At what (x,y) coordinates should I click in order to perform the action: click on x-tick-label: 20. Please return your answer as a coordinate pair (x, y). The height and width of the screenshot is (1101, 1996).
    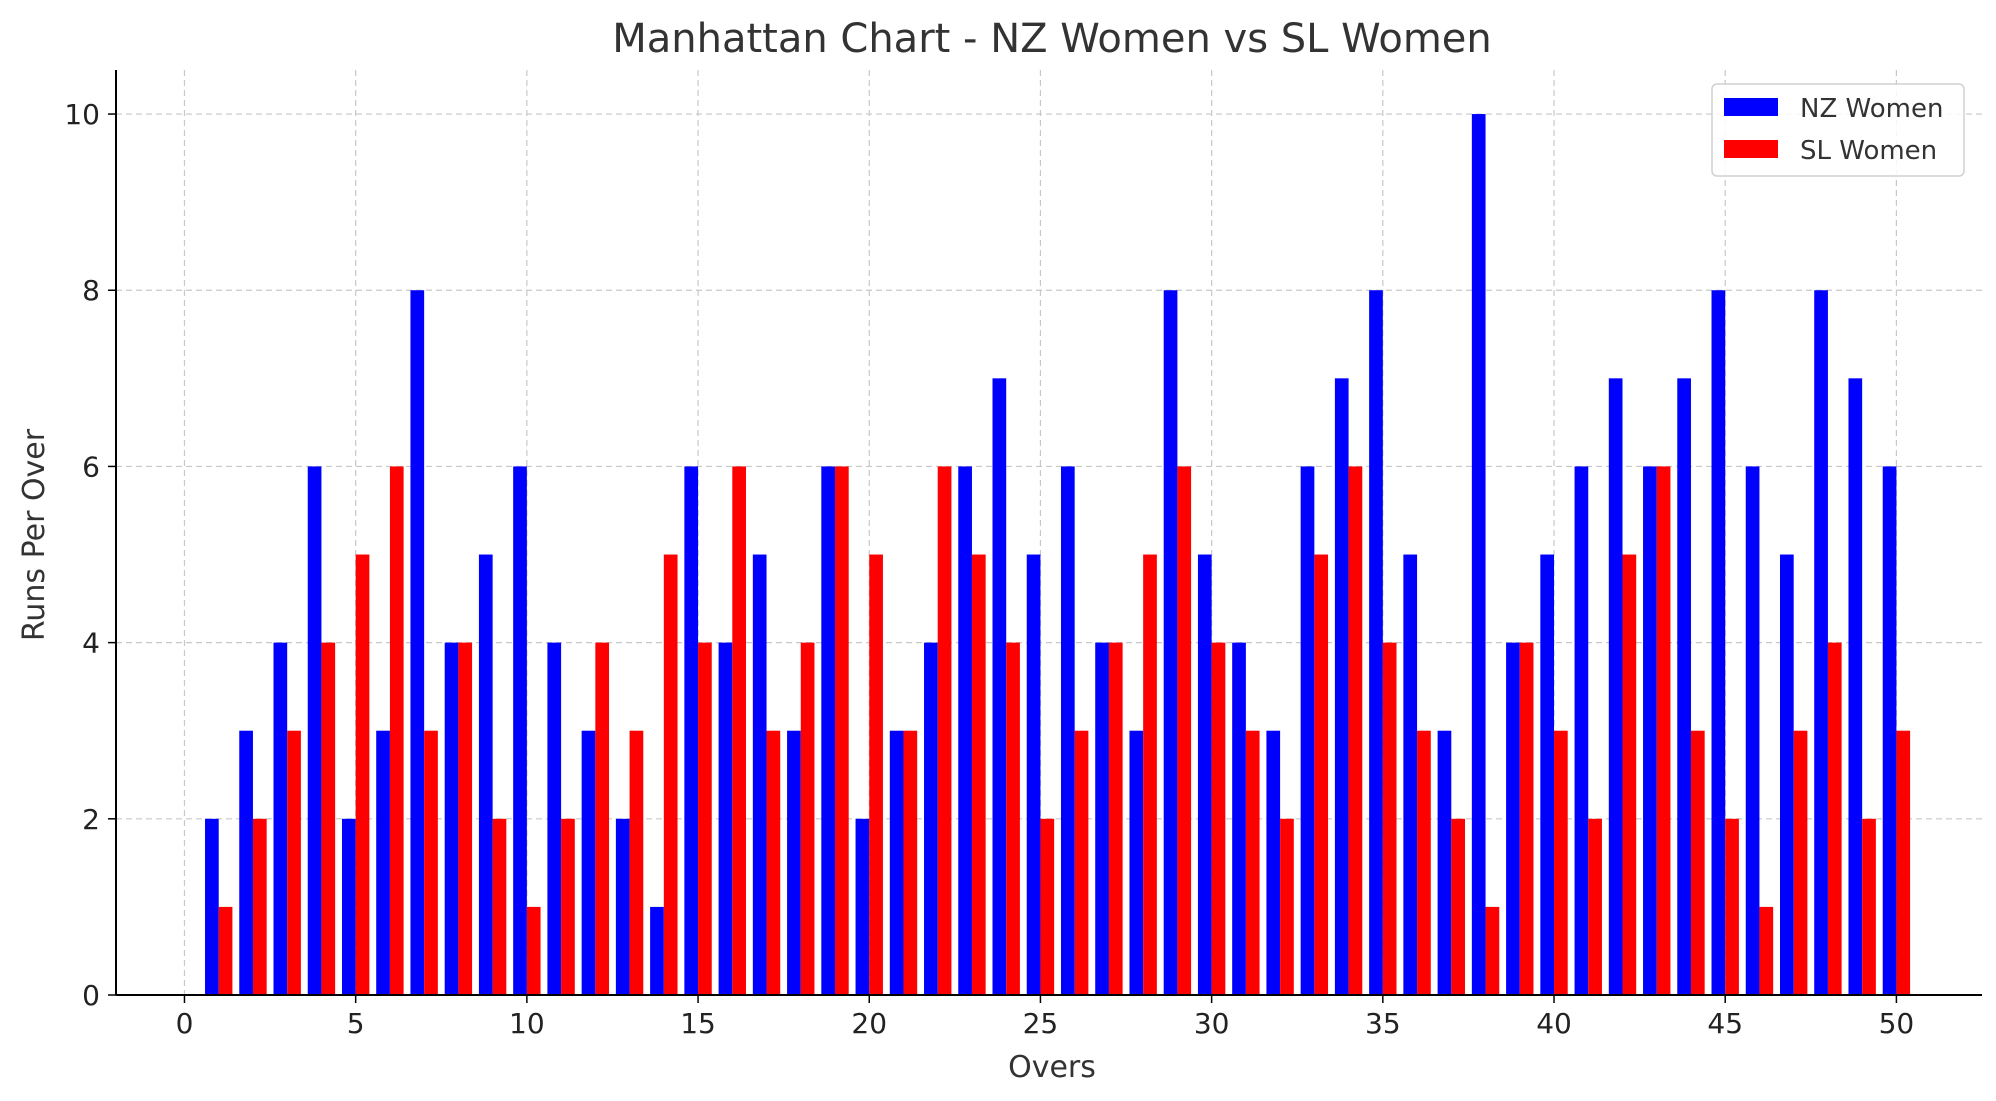
    Looking at the image, I should click on (869, 1023).